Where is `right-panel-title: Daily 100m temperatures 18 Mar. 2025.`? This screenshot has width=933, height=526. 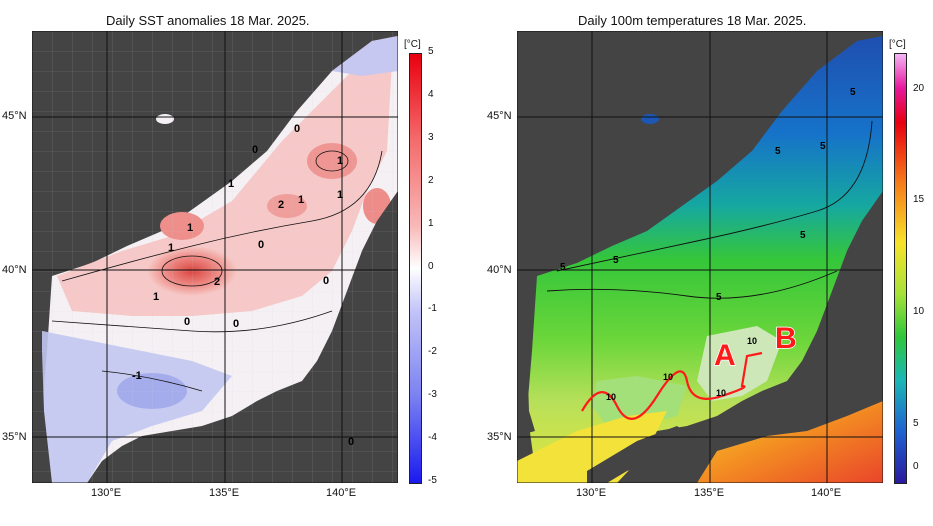 right-panel-title: Daily 100m temperatures 18 Mar. 2025. is located at coordinates (692, 20).